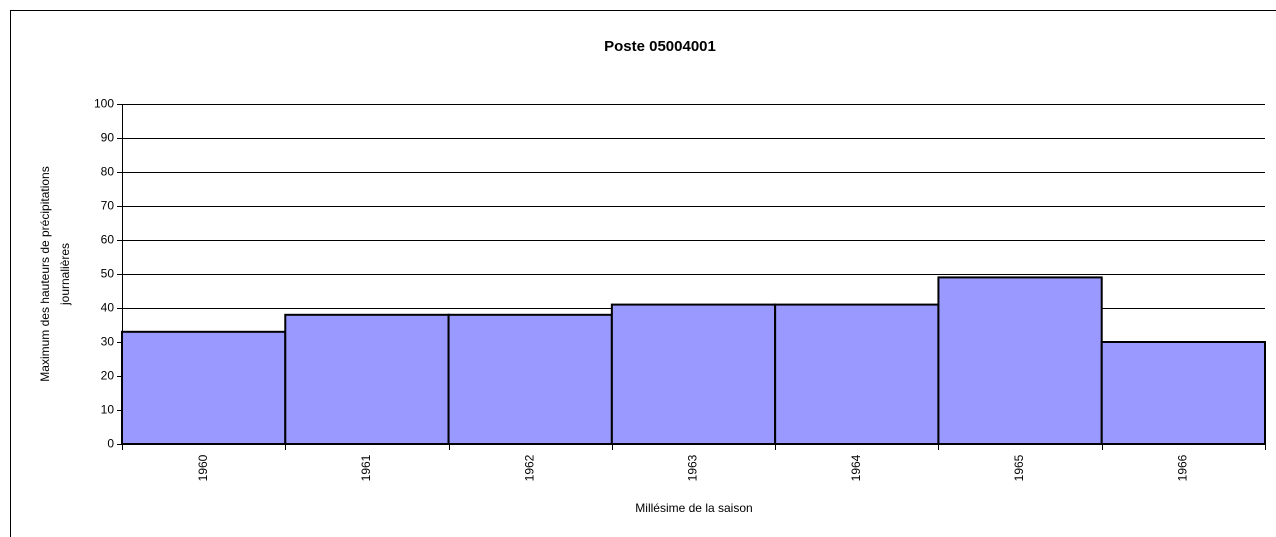 This screenshot has width=1276, height=537. What do you see at coordinates (108, 308) in the screenshot?
I see `y-tick-label: 40` at bounding box center [108, 308].